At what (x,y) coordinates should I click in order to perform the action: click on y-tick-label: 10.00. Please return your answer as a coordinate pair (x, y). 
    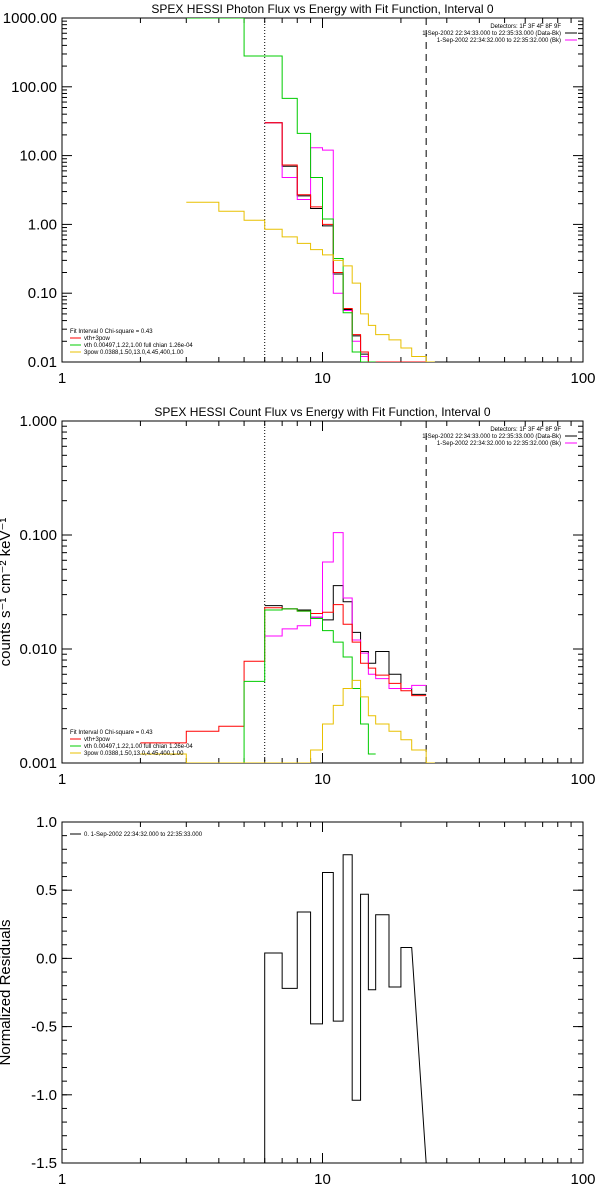
    Looking at the image, I should click on (38, 156).